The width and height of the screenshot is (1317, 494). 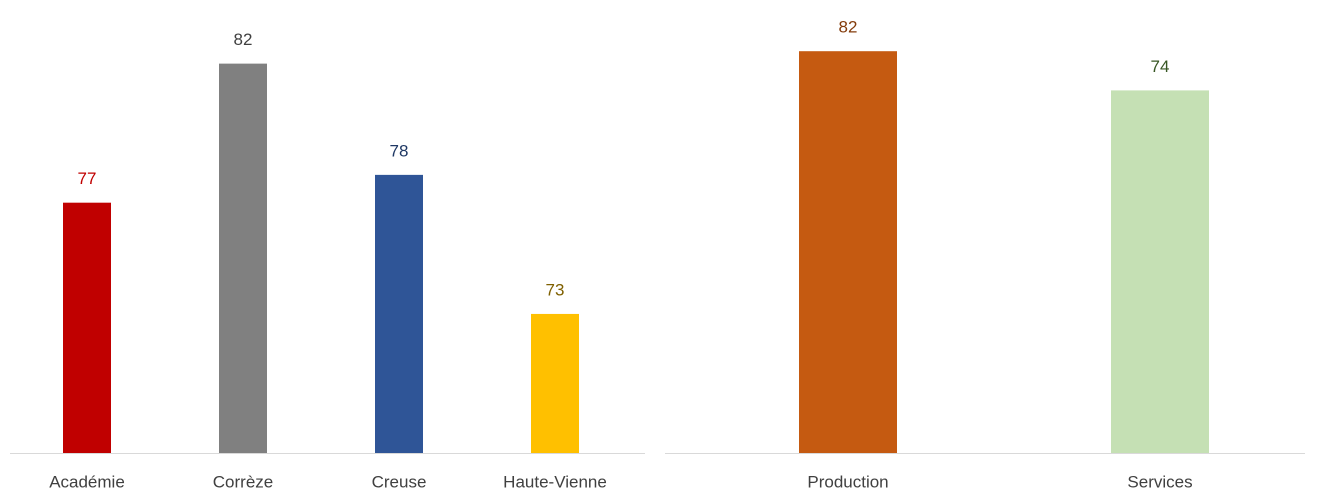 I want to click on x-tick-label: Académie, so click(x=87, y=481).